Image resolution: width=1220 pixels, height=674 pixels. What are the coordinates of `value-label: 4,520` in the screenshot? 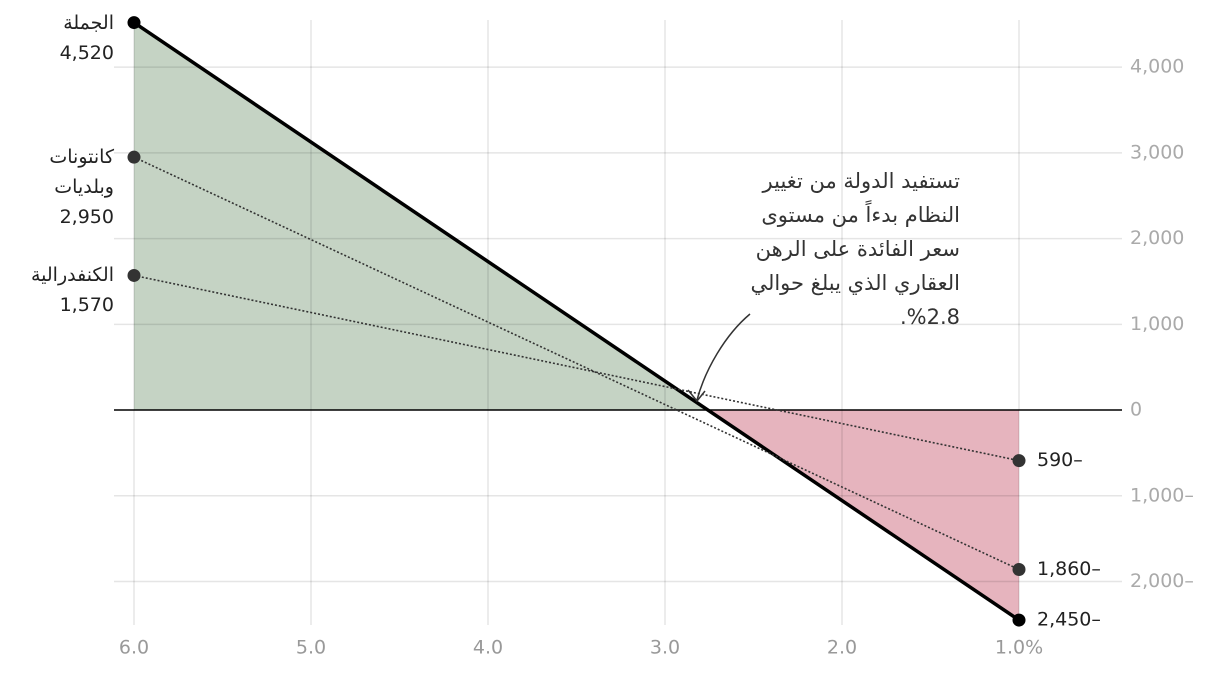 It's located at (86, 52).